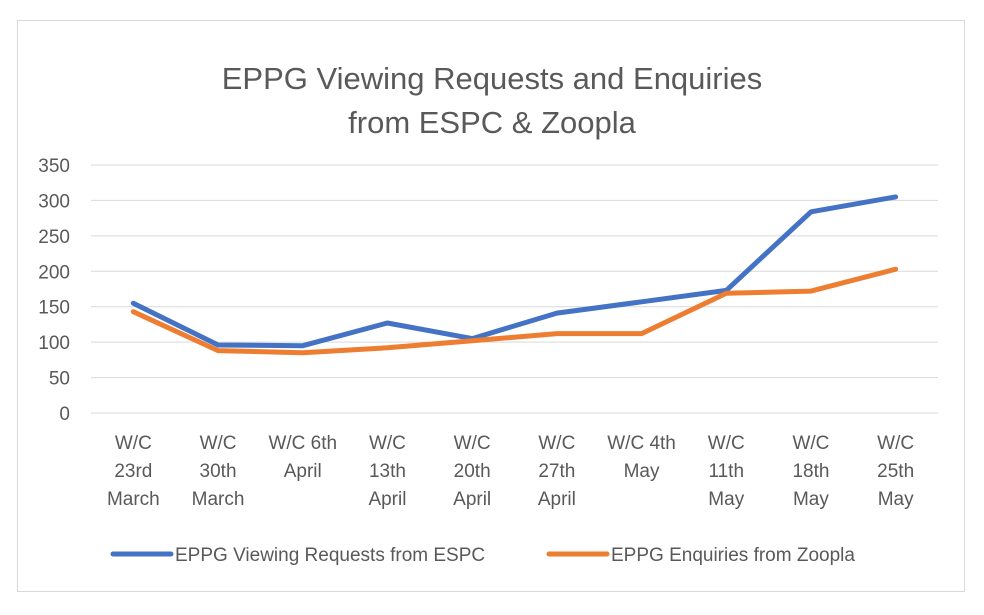 The width and height of the screenshot is (984, 615). Describe the element at coordinates (641, 443) in the screenshot. I see `x-tick-label-line: W/C 4th` at that location.